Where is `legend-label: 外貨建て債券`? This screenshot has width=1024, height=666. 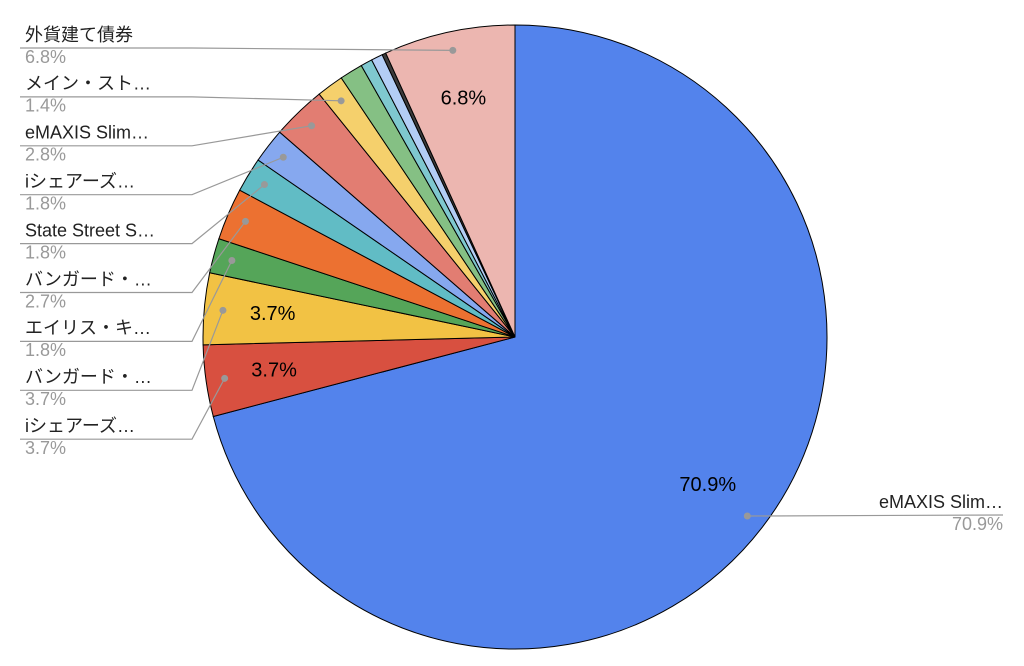
legend-label: 外貨建て債券 is located at coordinates (79, 35).